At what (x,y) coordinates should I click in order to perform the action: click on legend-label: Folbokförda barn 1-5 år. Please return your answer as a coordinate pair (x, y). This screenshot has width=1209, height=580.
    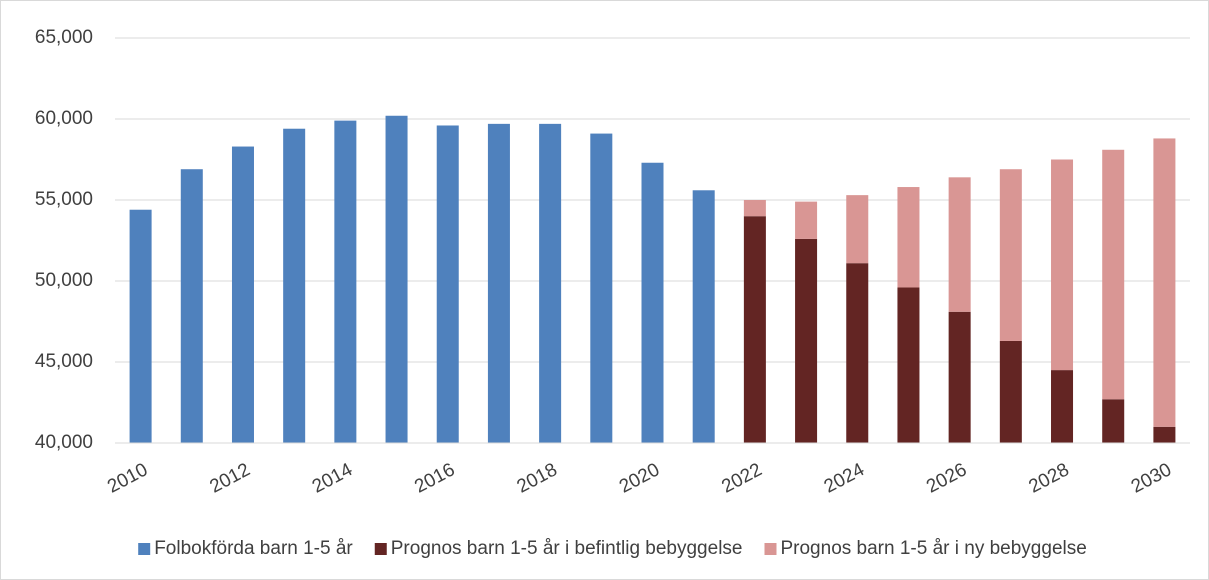
    Looking at the image, I should click on (253, 548).